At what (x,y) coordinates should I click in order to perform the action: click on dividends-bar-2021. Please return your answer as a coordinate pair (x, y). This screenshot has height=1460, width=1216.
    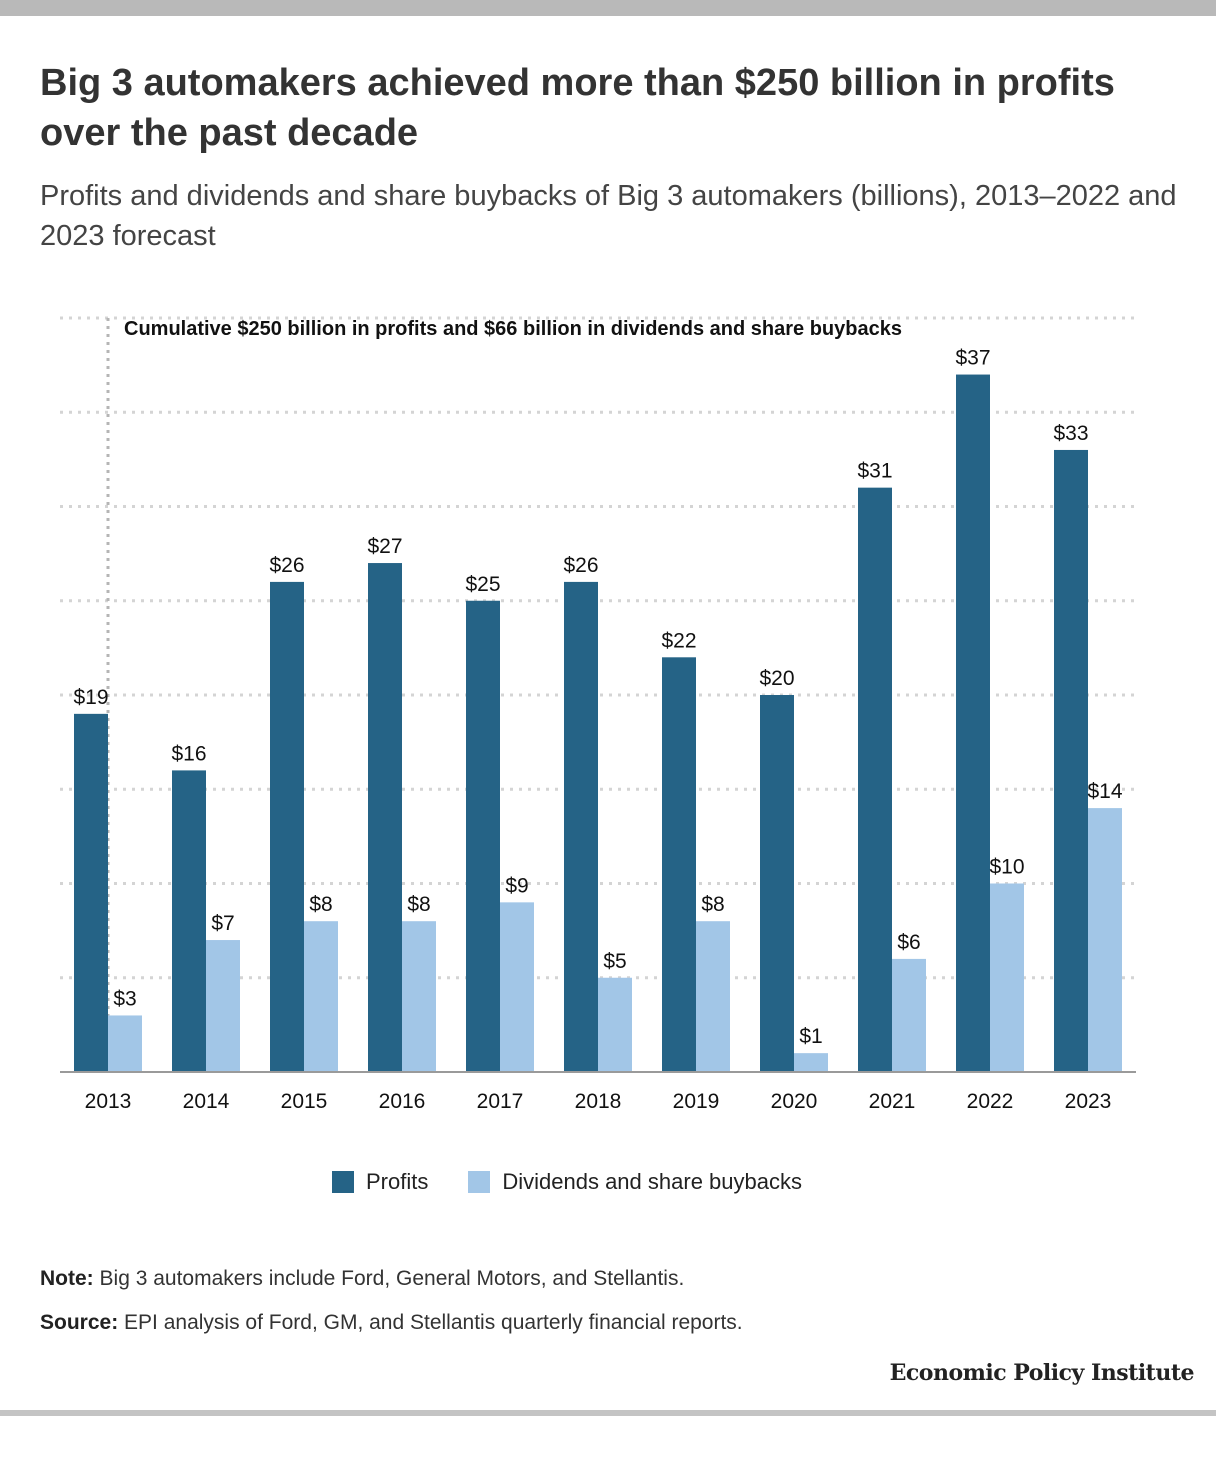
    Looking at the image, I should click on (909, 1015).